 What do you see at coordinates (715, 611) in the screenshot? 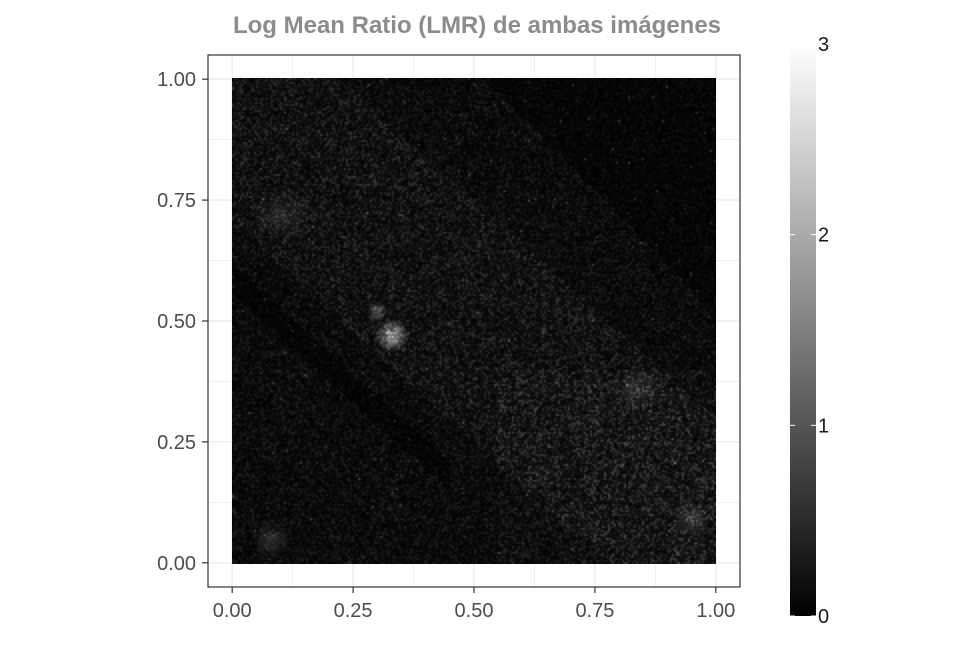
I see `x-tick-label: 1.00` at bounding box center [715, 611].